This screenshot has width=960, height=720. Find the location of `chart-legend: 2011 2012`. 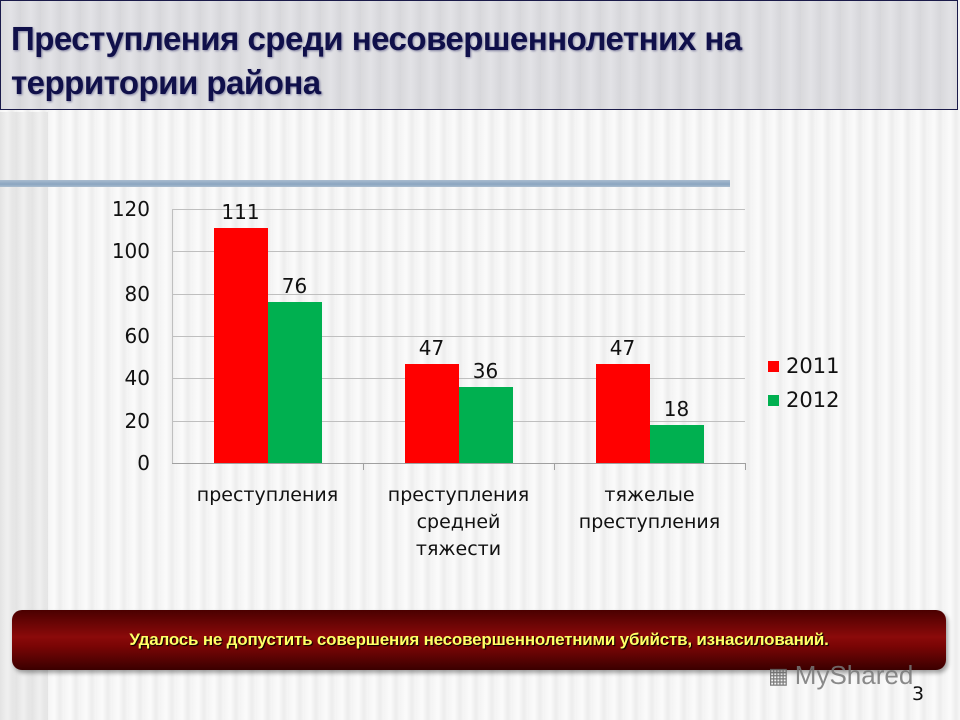

chart-legend: 2011 2012 is located at coordinates (803, 383).